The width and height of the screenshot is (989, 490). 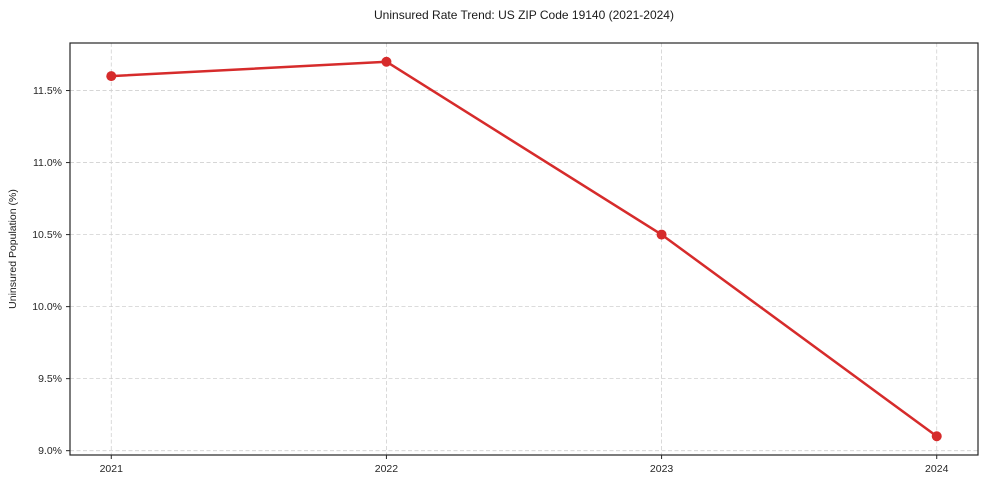 I want to click on y-tick-label: 11.0%, so click(x=47, y=163).